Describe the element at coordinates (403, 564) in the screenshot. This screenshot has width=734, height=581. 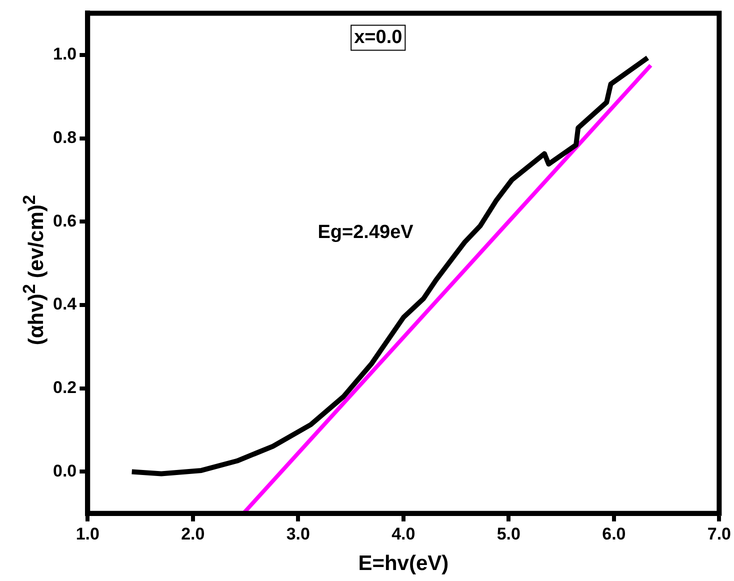
I see `x-axis-title: E=hv(eV)` at that location.